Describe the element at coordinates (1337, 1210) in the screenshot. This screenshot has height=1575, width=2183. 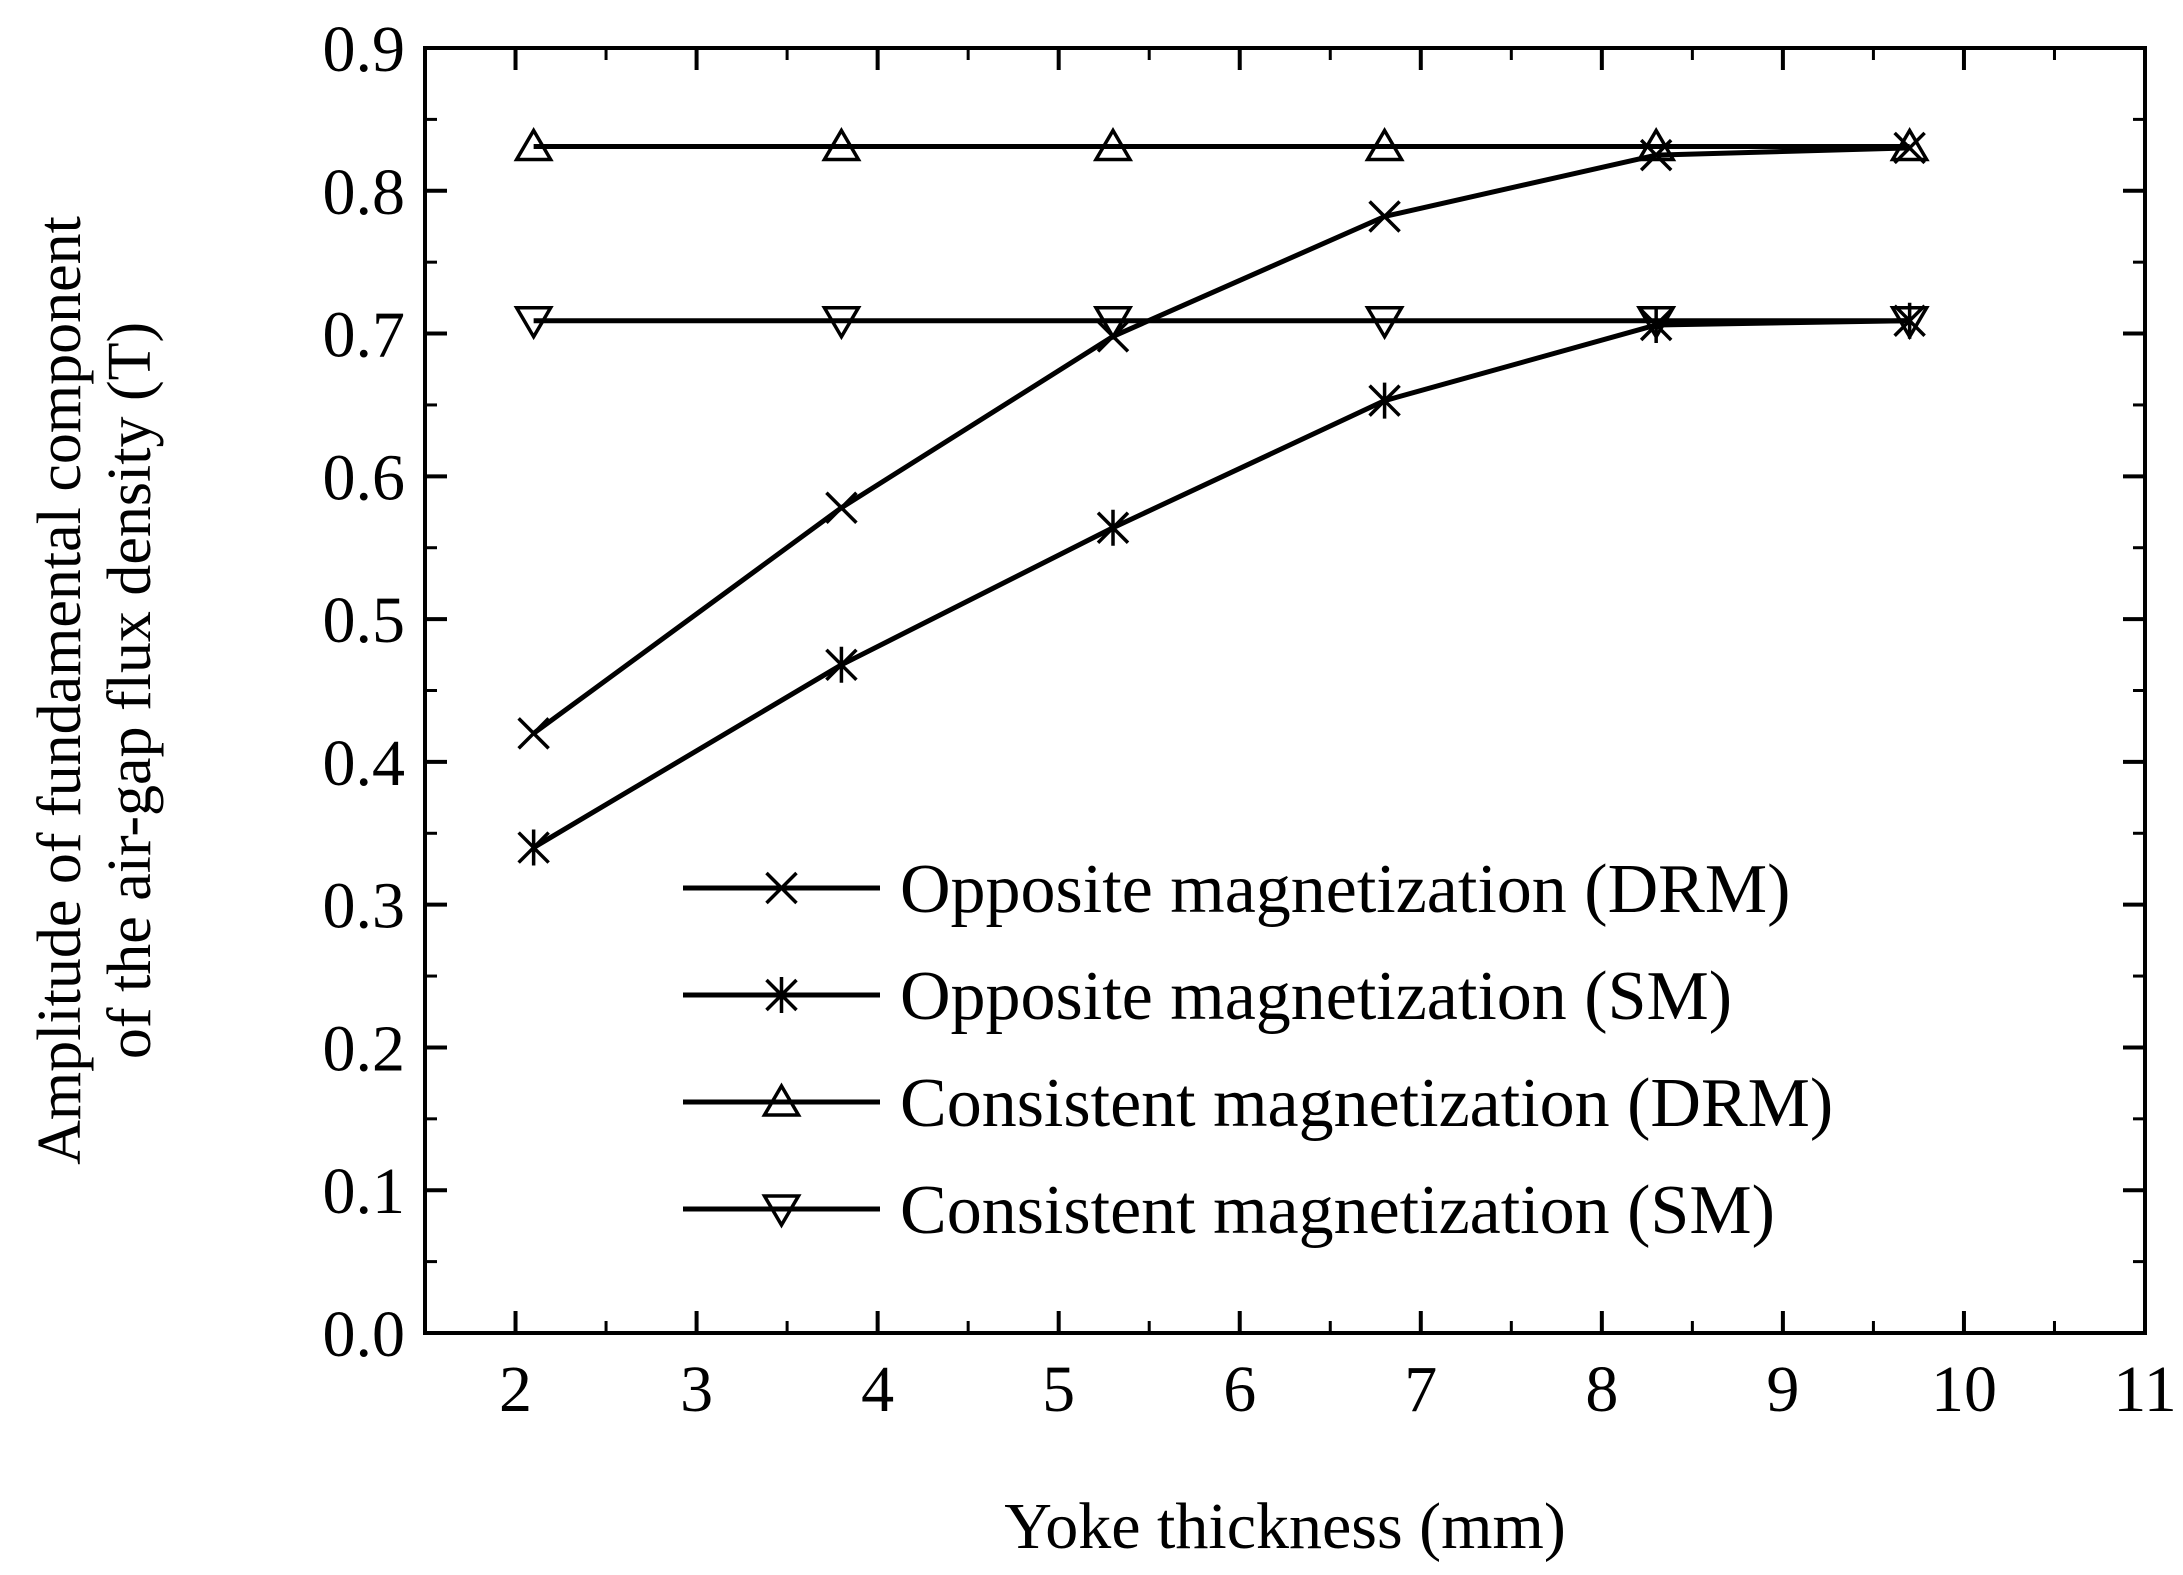
I see `legend-label: Consistent magnetization (SM)` at that location.